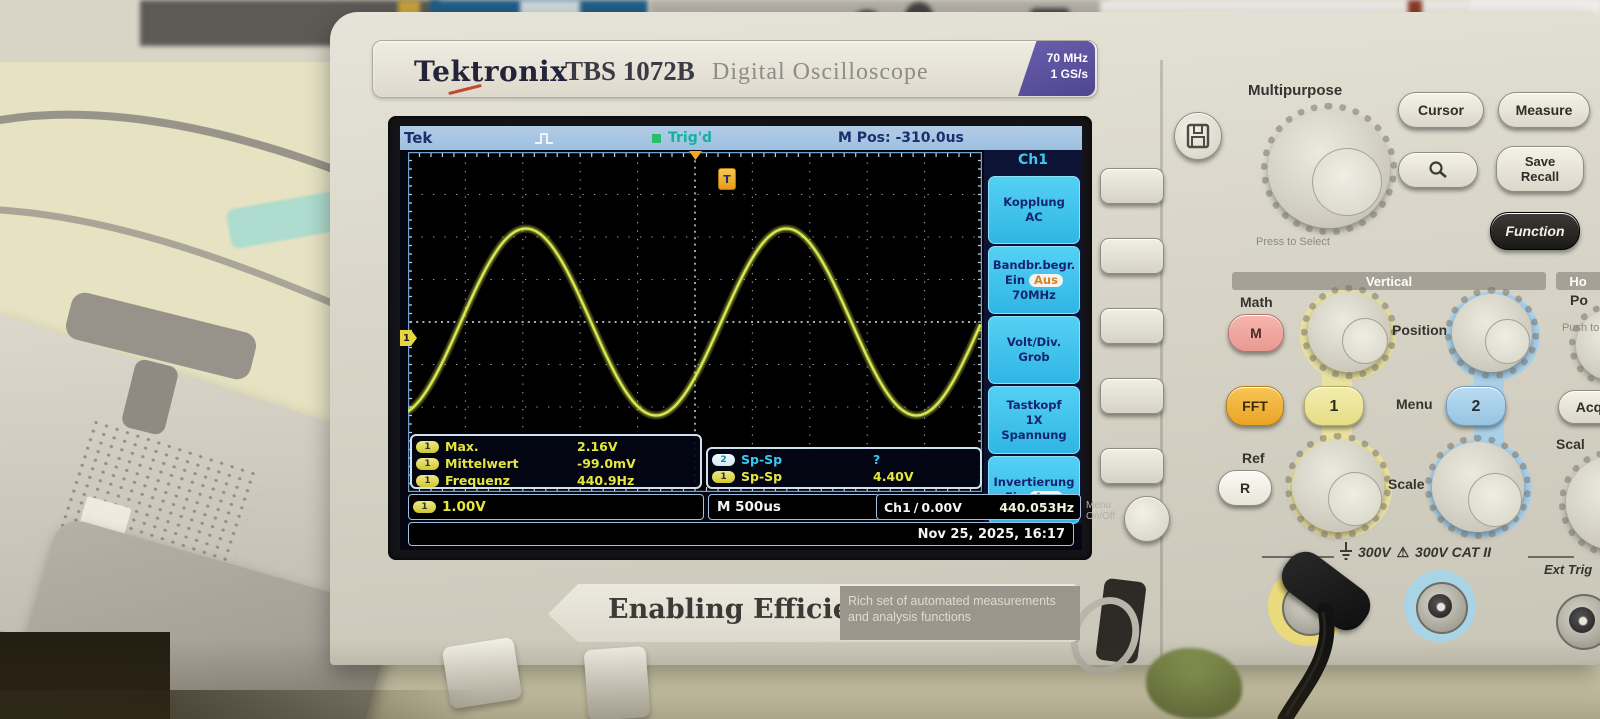 Image resolution: width=1600 pixels, height=719 pixels. I want to click on horizontal-section-header: Ho, so click(1578, 281).